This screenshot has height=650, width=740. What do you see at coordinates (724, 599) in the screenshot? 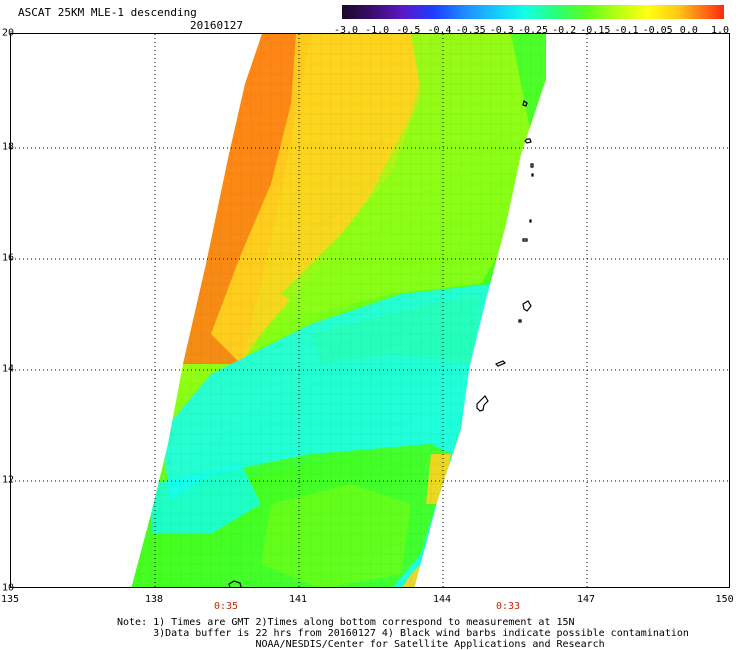
I see `longitude-label: 150` at bounding box center [724, 599].